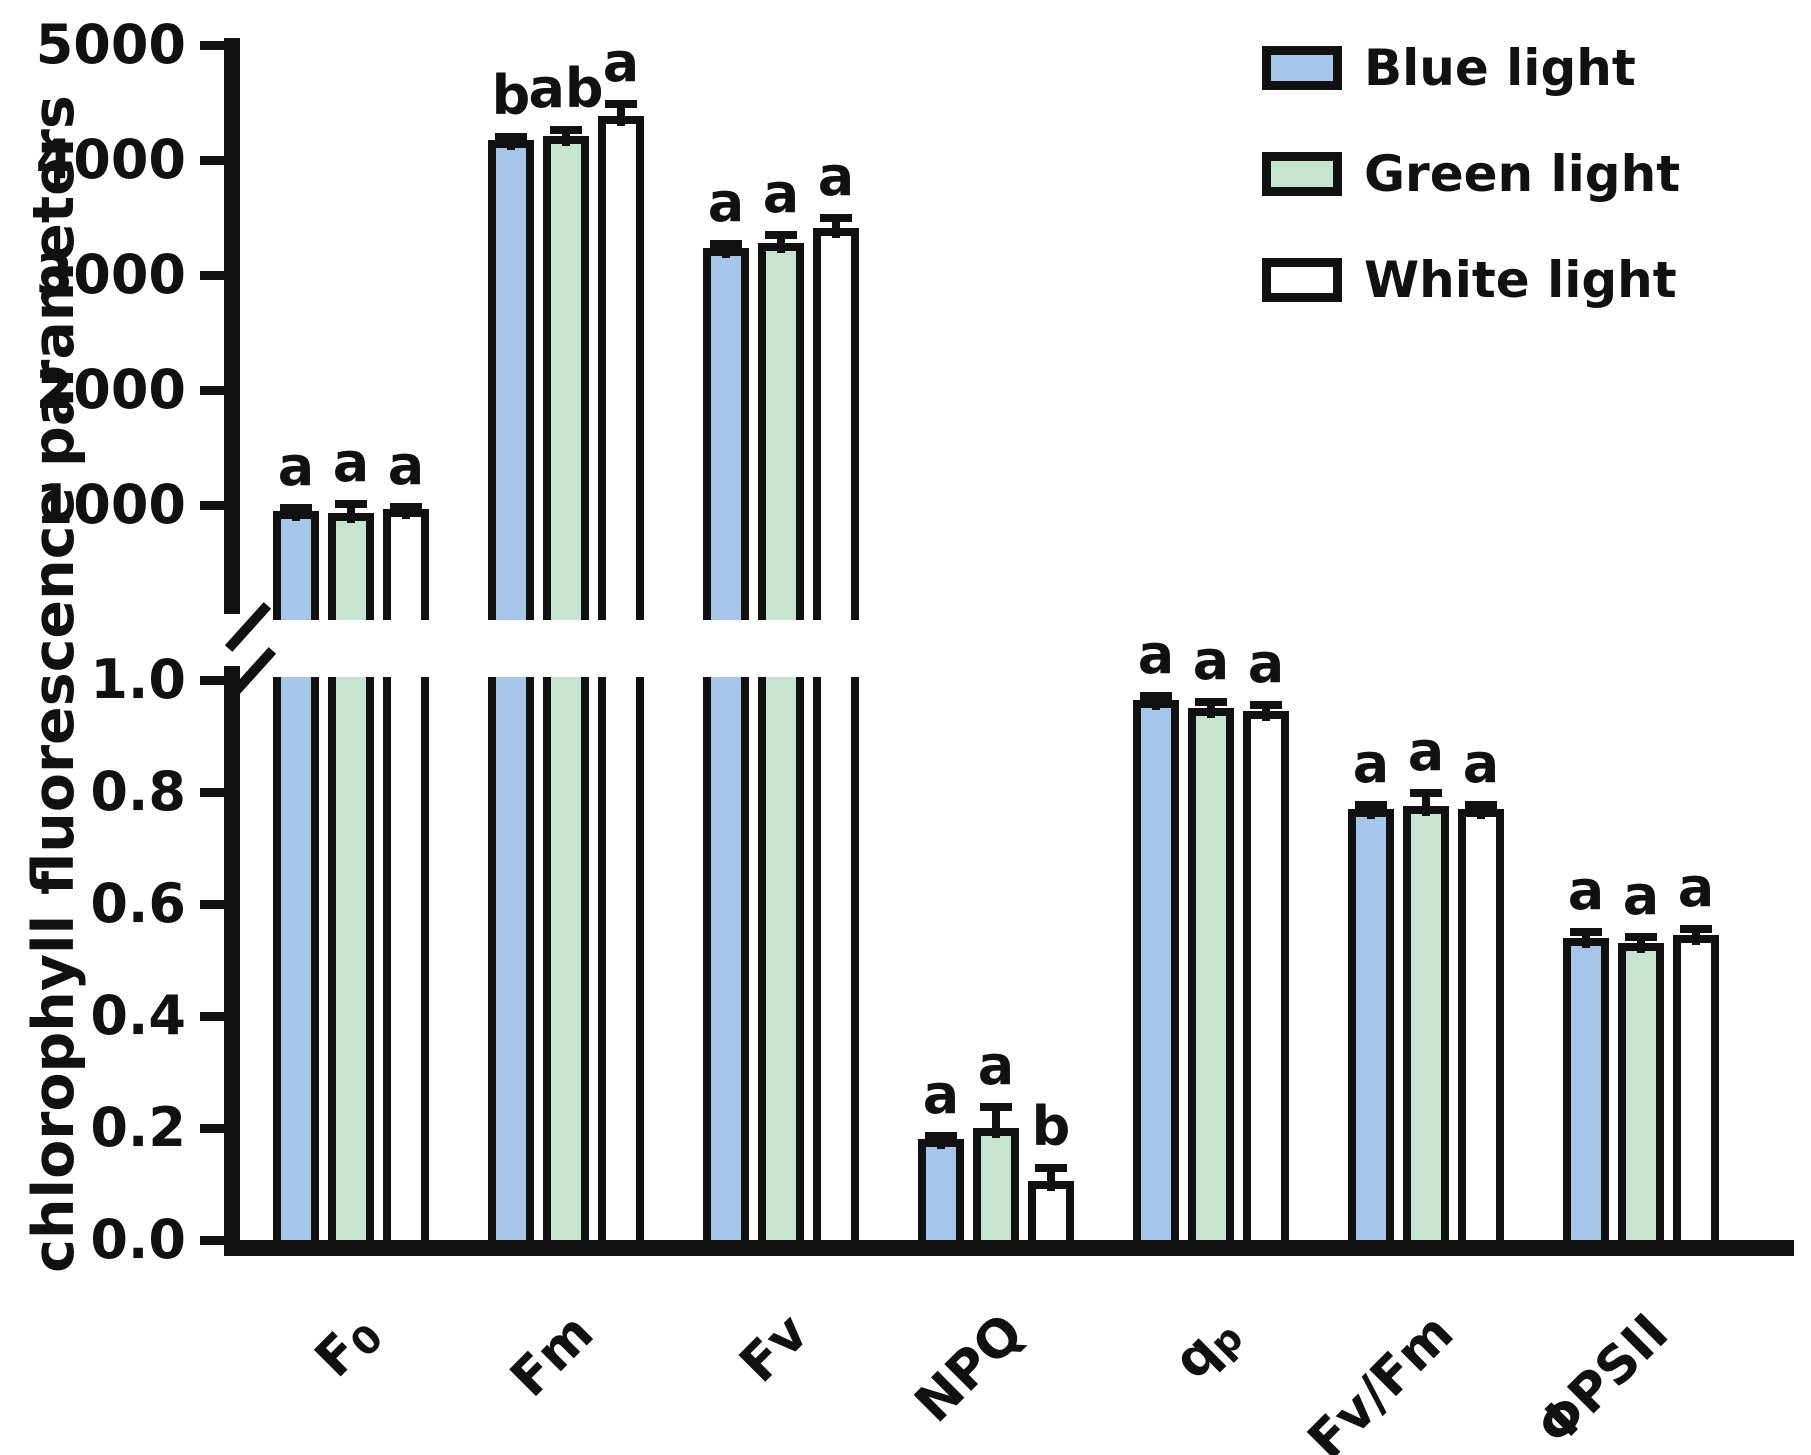 This screenshot has height=1455, width=1811. I want to click on legend-swatch-white, so click(1302, 280).